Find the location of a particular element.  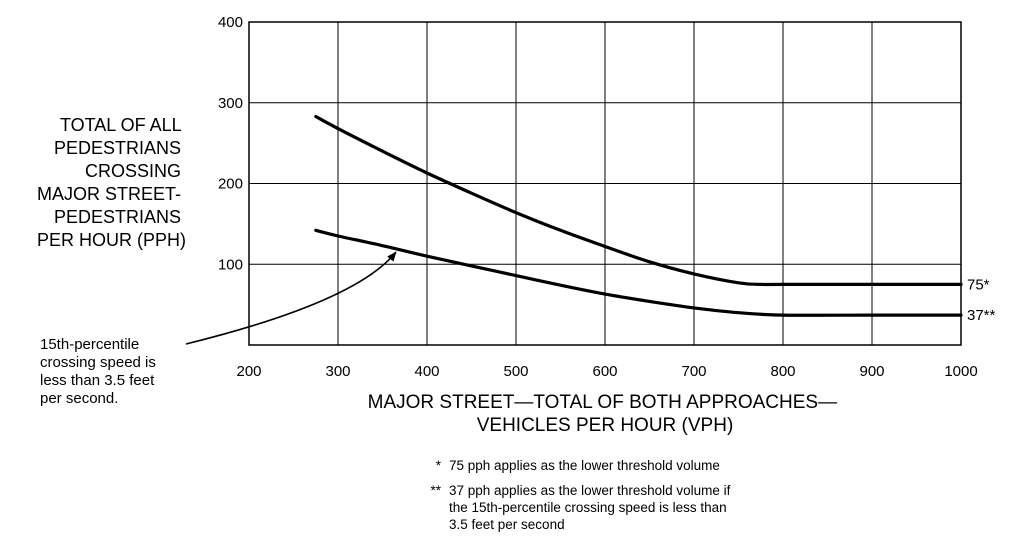

x-tick-label: 900 is located at coordinates (871, 371).